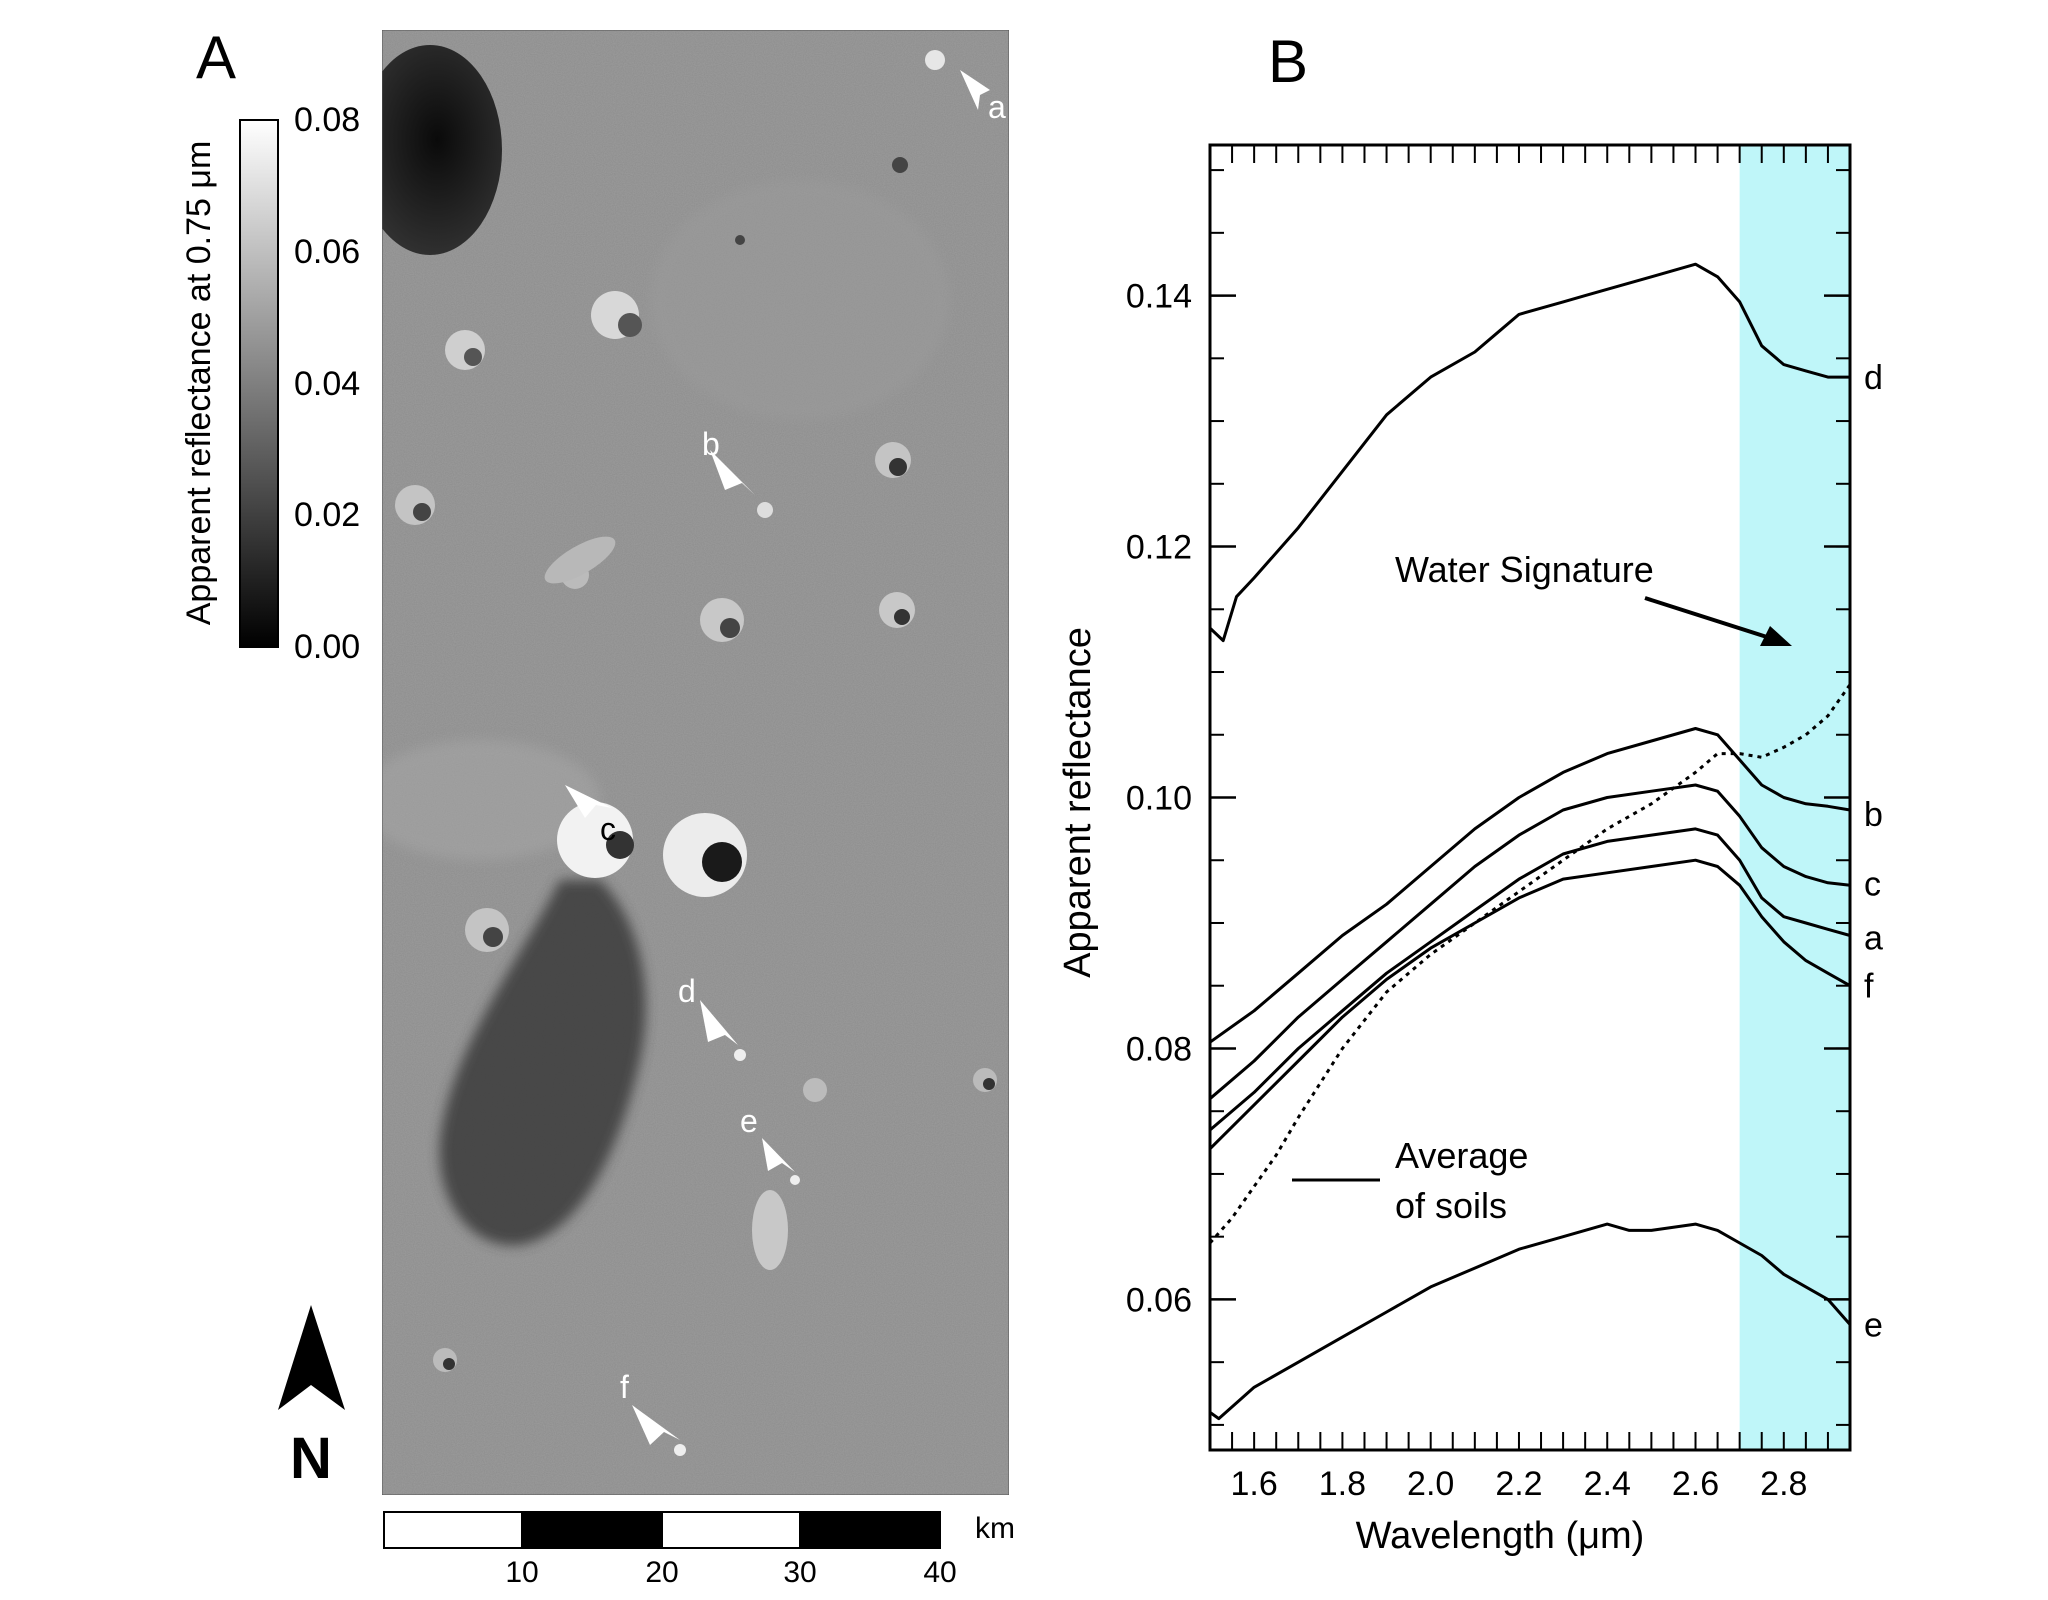 This screenshot has height=1600, width=2048. I want to click on colorbar-tick-label: 0.04, so click(327, 384).